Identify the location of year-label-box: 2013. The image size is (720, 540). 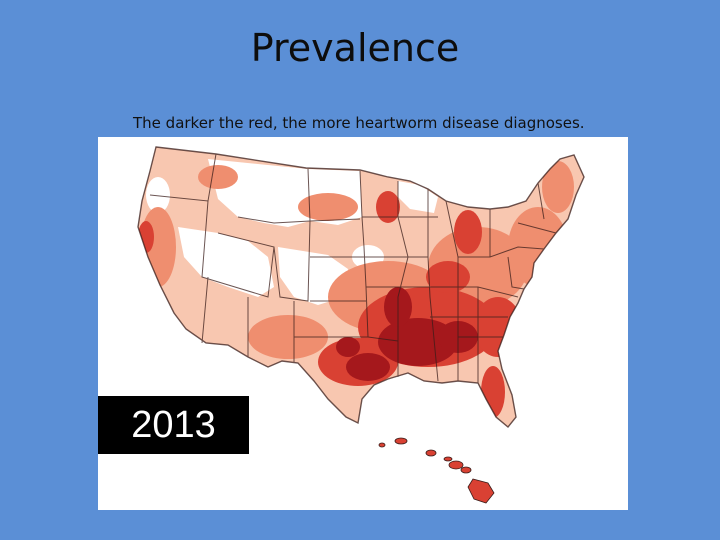
(173, 425).